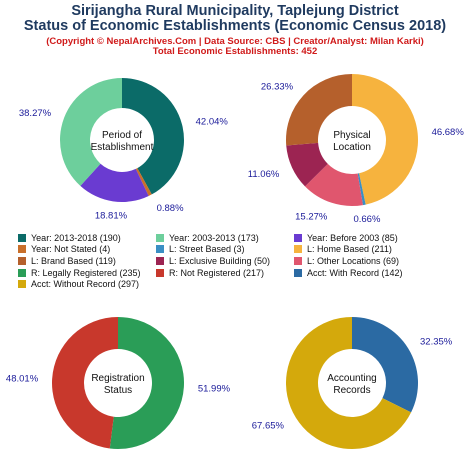 Image resolution: width=470 pixels, height=470 pixels. I want to click on slice-percent-label: 42.04%, so click(212, 122).